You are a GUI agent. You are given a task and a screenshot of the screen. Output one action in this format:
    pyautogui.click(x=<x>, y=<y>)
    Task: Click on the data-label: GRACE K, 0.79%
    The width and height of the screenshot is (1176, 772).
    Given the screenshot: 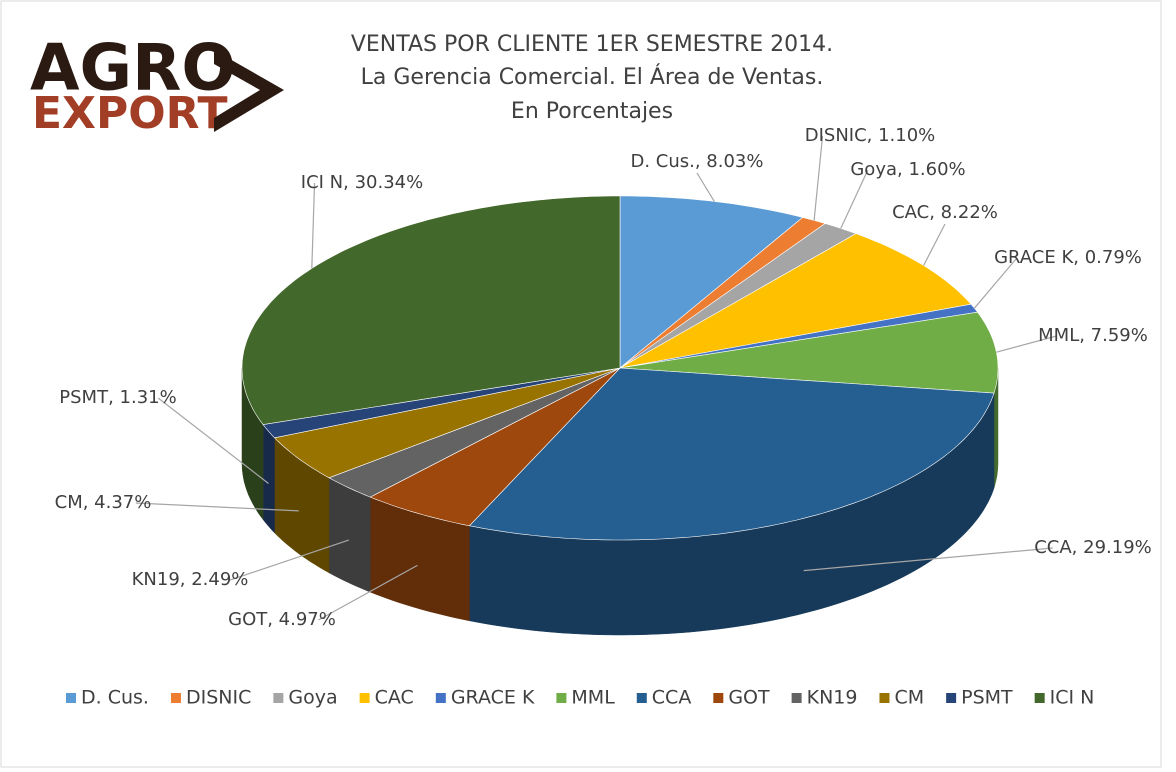 What is the action you would take?
    pyautogui.click(x=1068, y=257)
    